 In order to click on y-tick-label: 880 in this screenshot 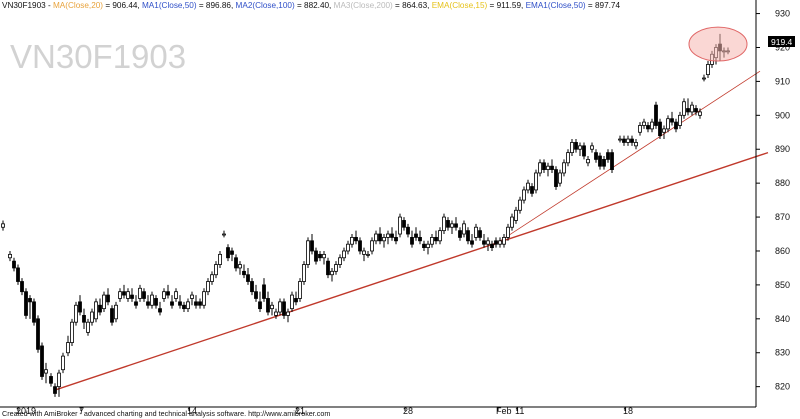, I will do `click(782, 183)`.